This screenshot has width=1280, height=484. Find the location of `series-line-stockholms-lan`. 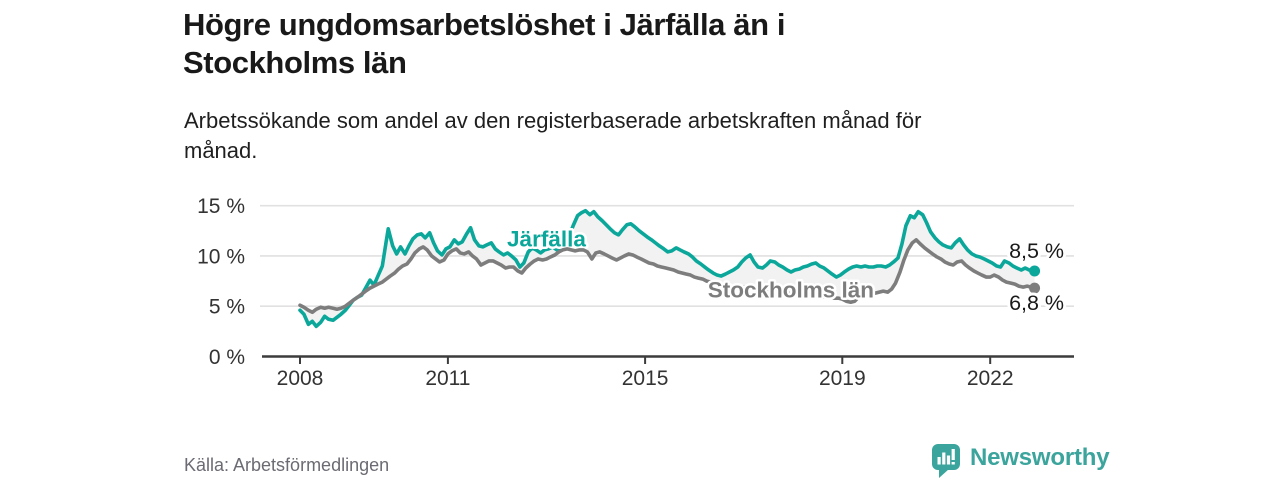

series-line-stockholms-lan is located at coordinates (667, 276).